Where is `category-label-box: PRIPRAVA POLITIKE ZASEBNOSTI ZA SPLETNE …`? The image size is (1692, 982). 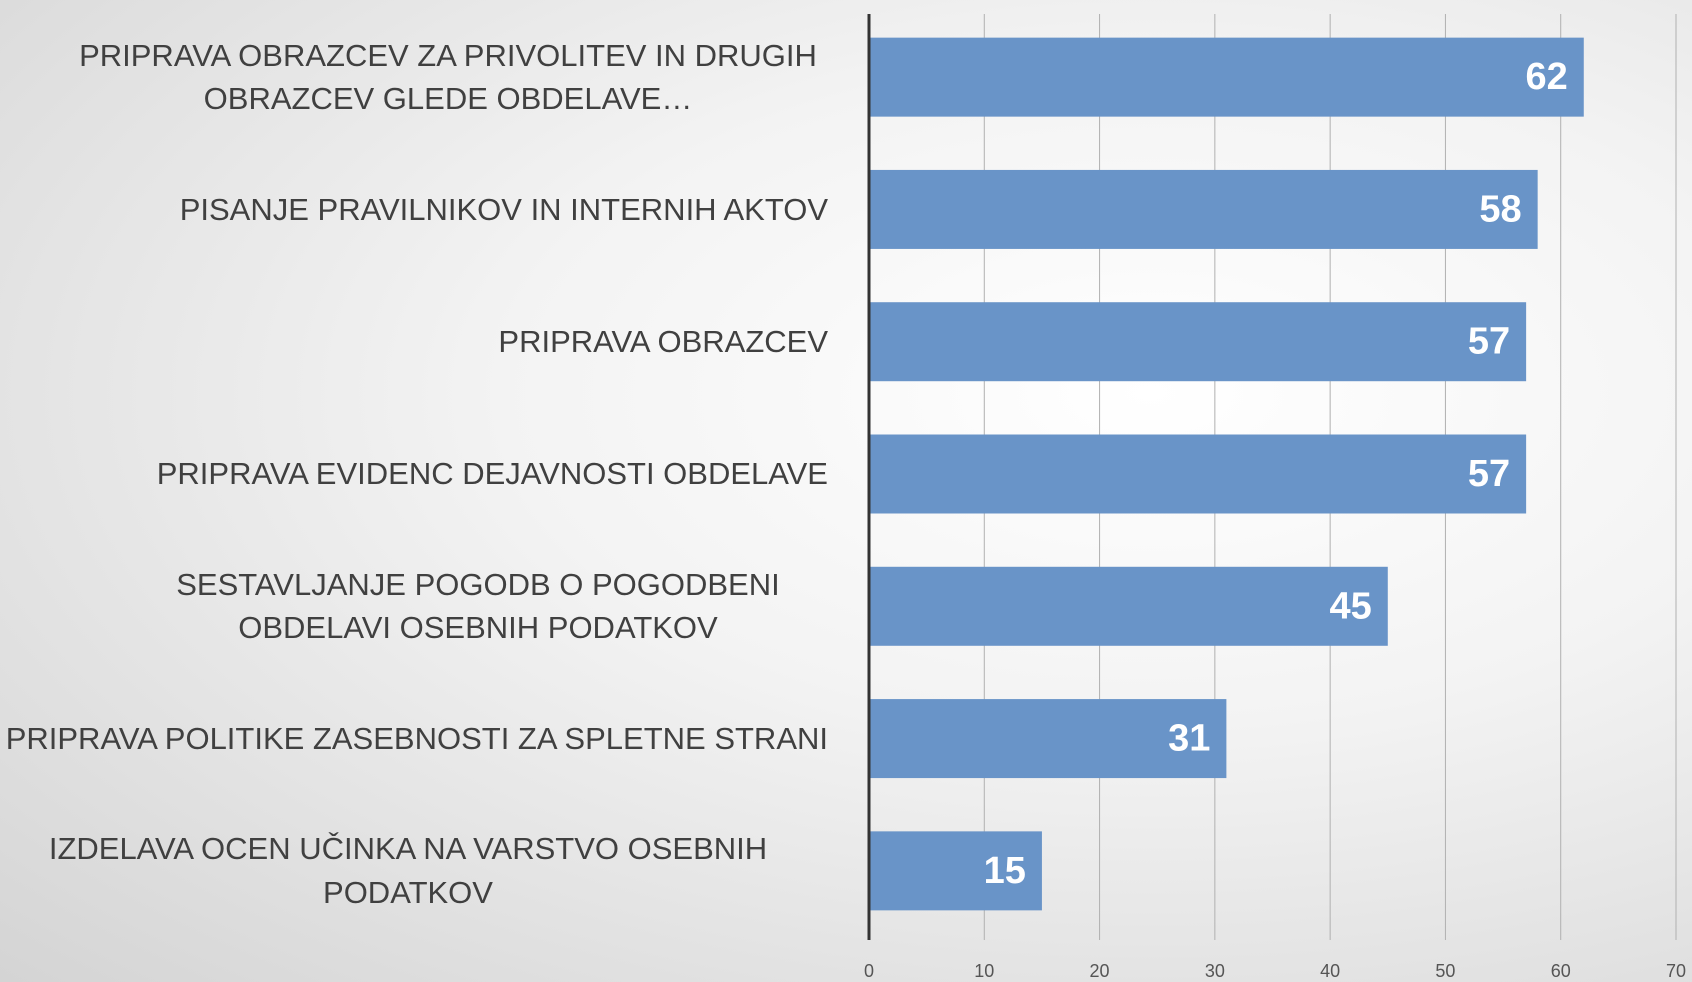
category-label-box: PRIPRAVA POLITIKE ZASEBNOSTI ZA SPLETNE … is located at coordinates (414, 739).